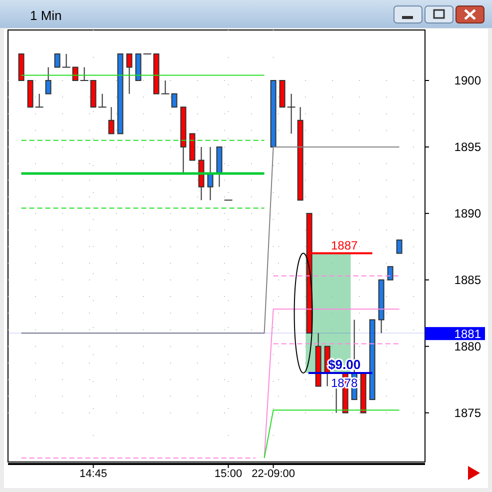  Describe the element at coordinates (228, 474) in the screenshot. I see `x-tick-label: 15:00` at that location.